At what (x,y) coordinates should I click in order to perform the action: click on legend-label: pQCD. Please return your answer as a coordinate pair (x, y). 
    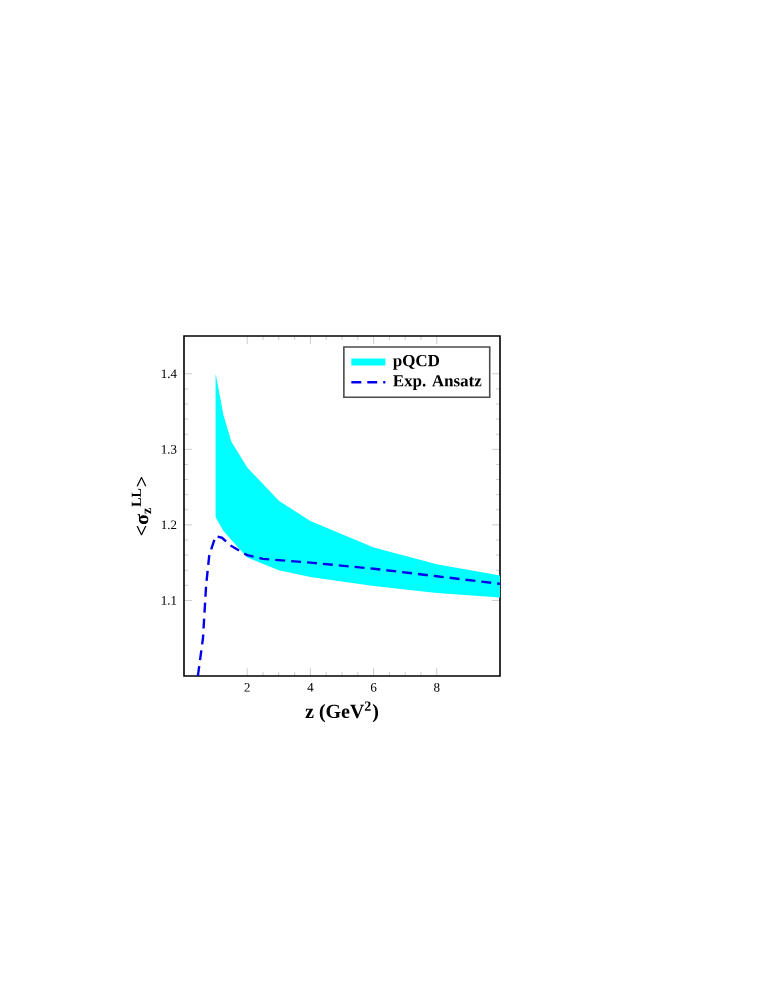
    Looking at the image, I should click on (416, 362).